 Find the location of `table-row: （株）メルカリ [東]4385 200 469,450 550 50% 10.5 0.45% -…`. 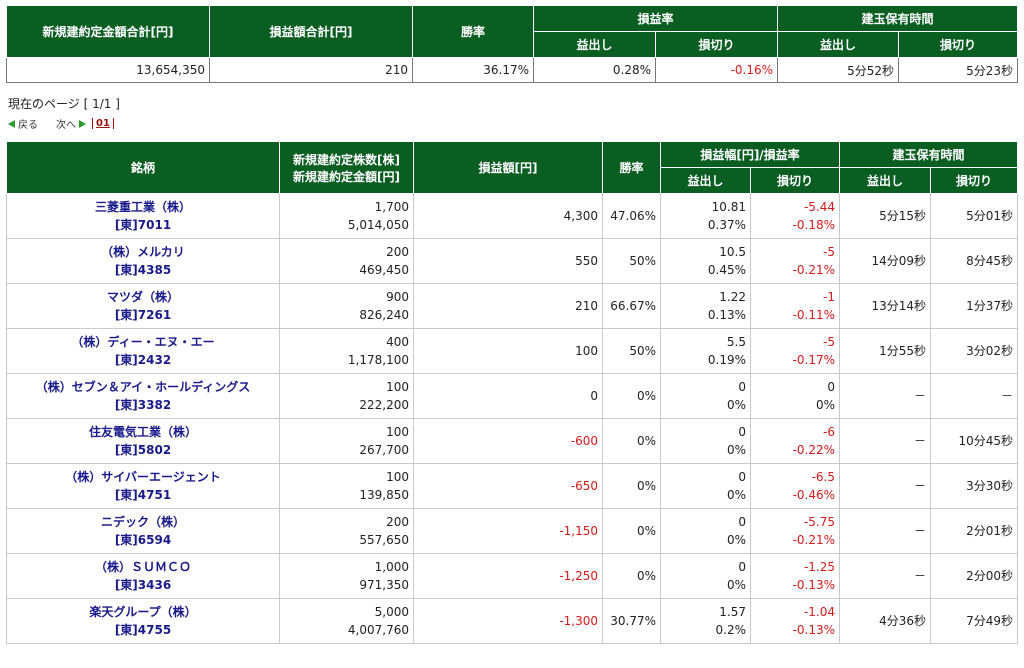

table-row: （株）メルカリ [東]4385 200 469,450 550 50% 10.5 0.45% -… is located at coordinates (512, 261).